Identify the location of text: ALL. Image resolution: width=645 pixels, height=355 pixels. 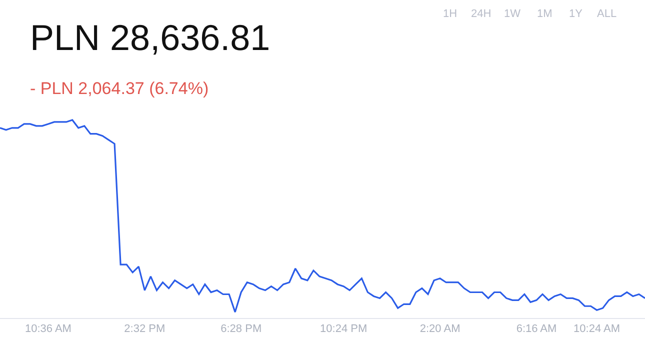
(607, 14).